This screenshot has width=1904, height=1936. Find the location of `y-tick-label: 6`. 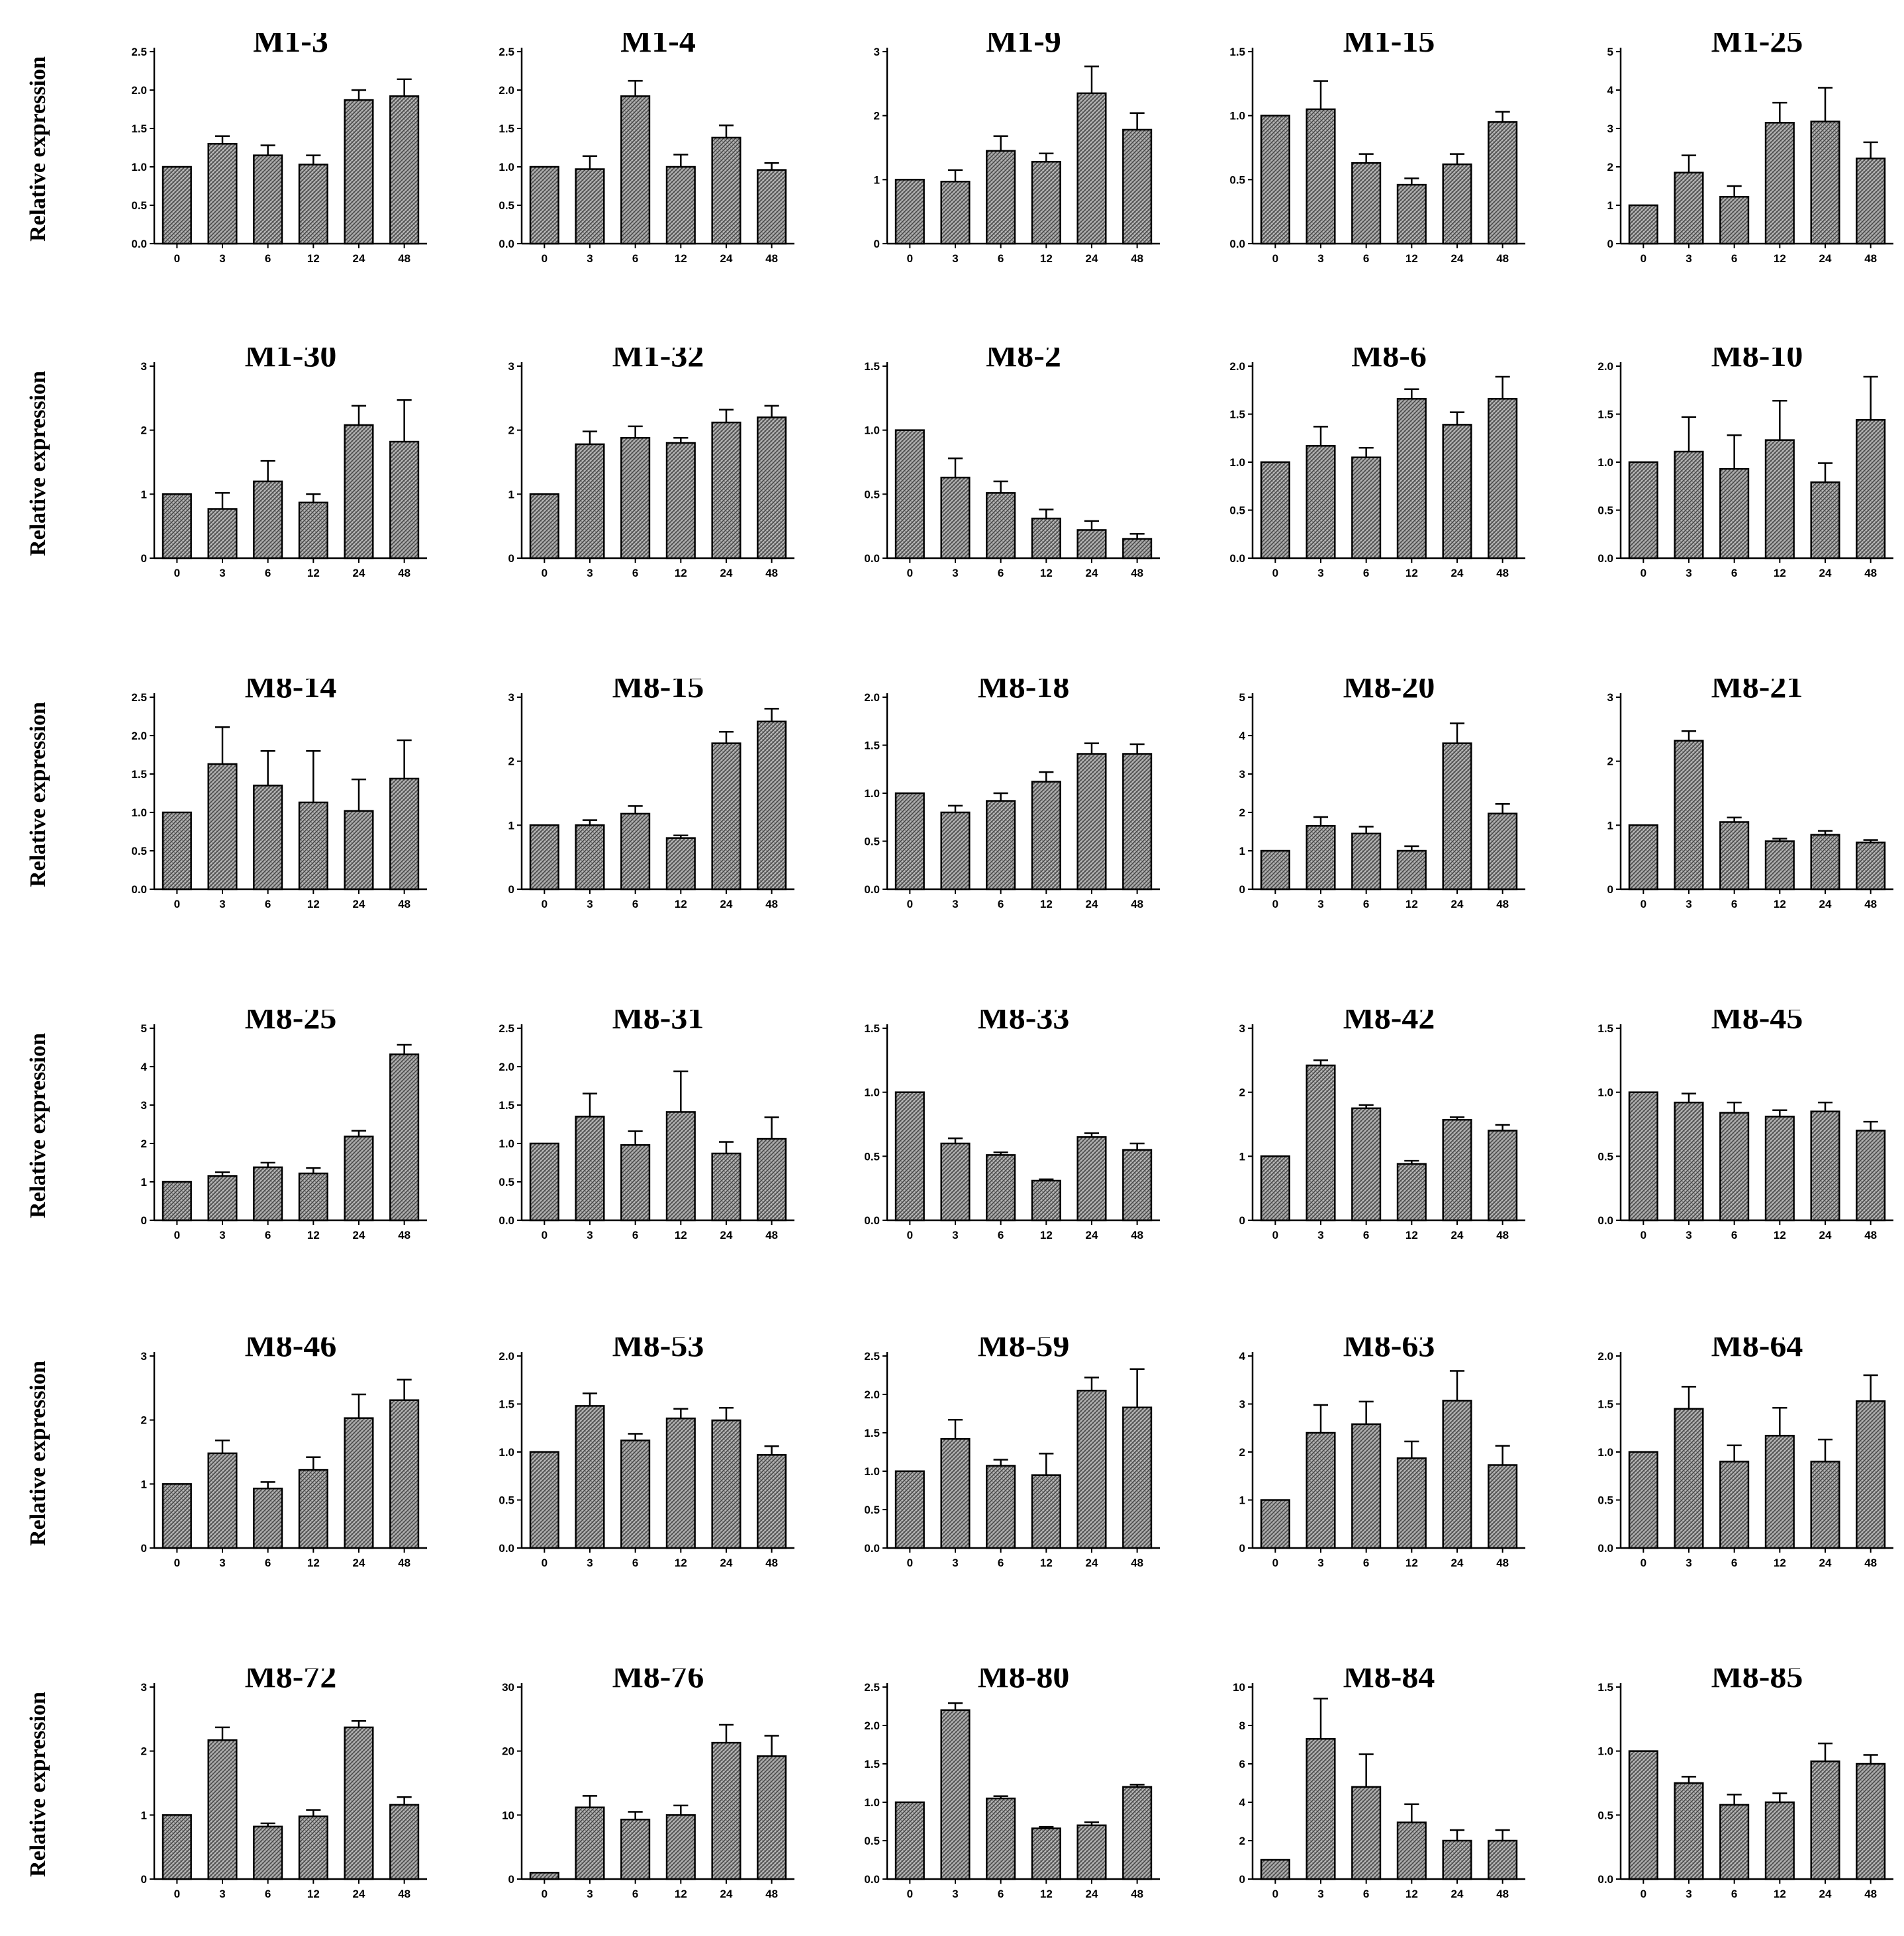

y-tick-label: 6 is located at coordinates (1242, 1764).